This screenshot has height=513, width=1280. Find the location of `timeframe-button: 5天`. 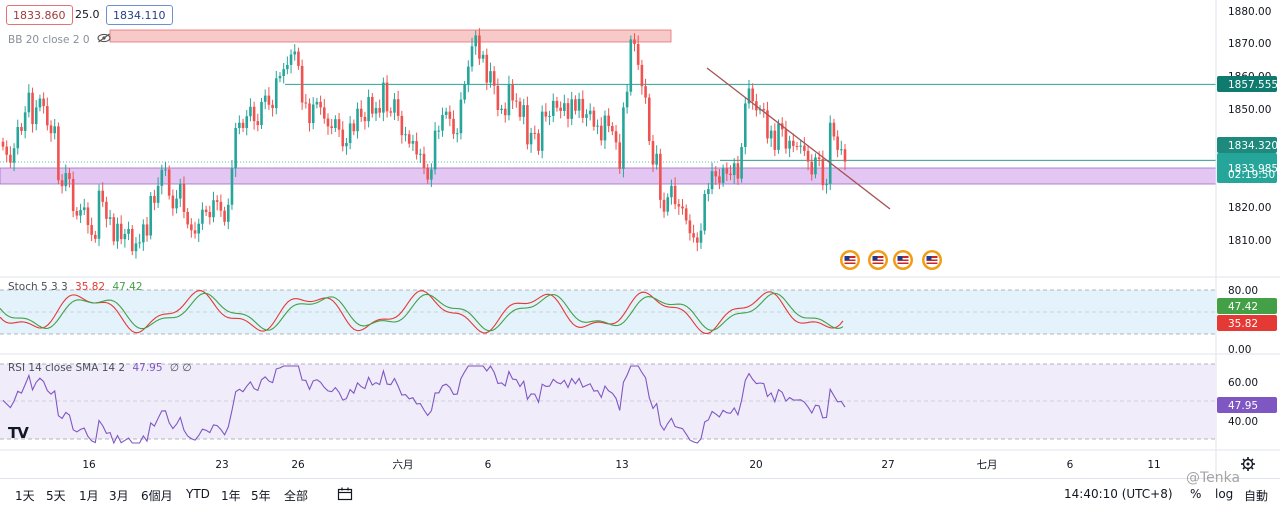

timeframe-button: 5天 is located at coordinates (56, 496).